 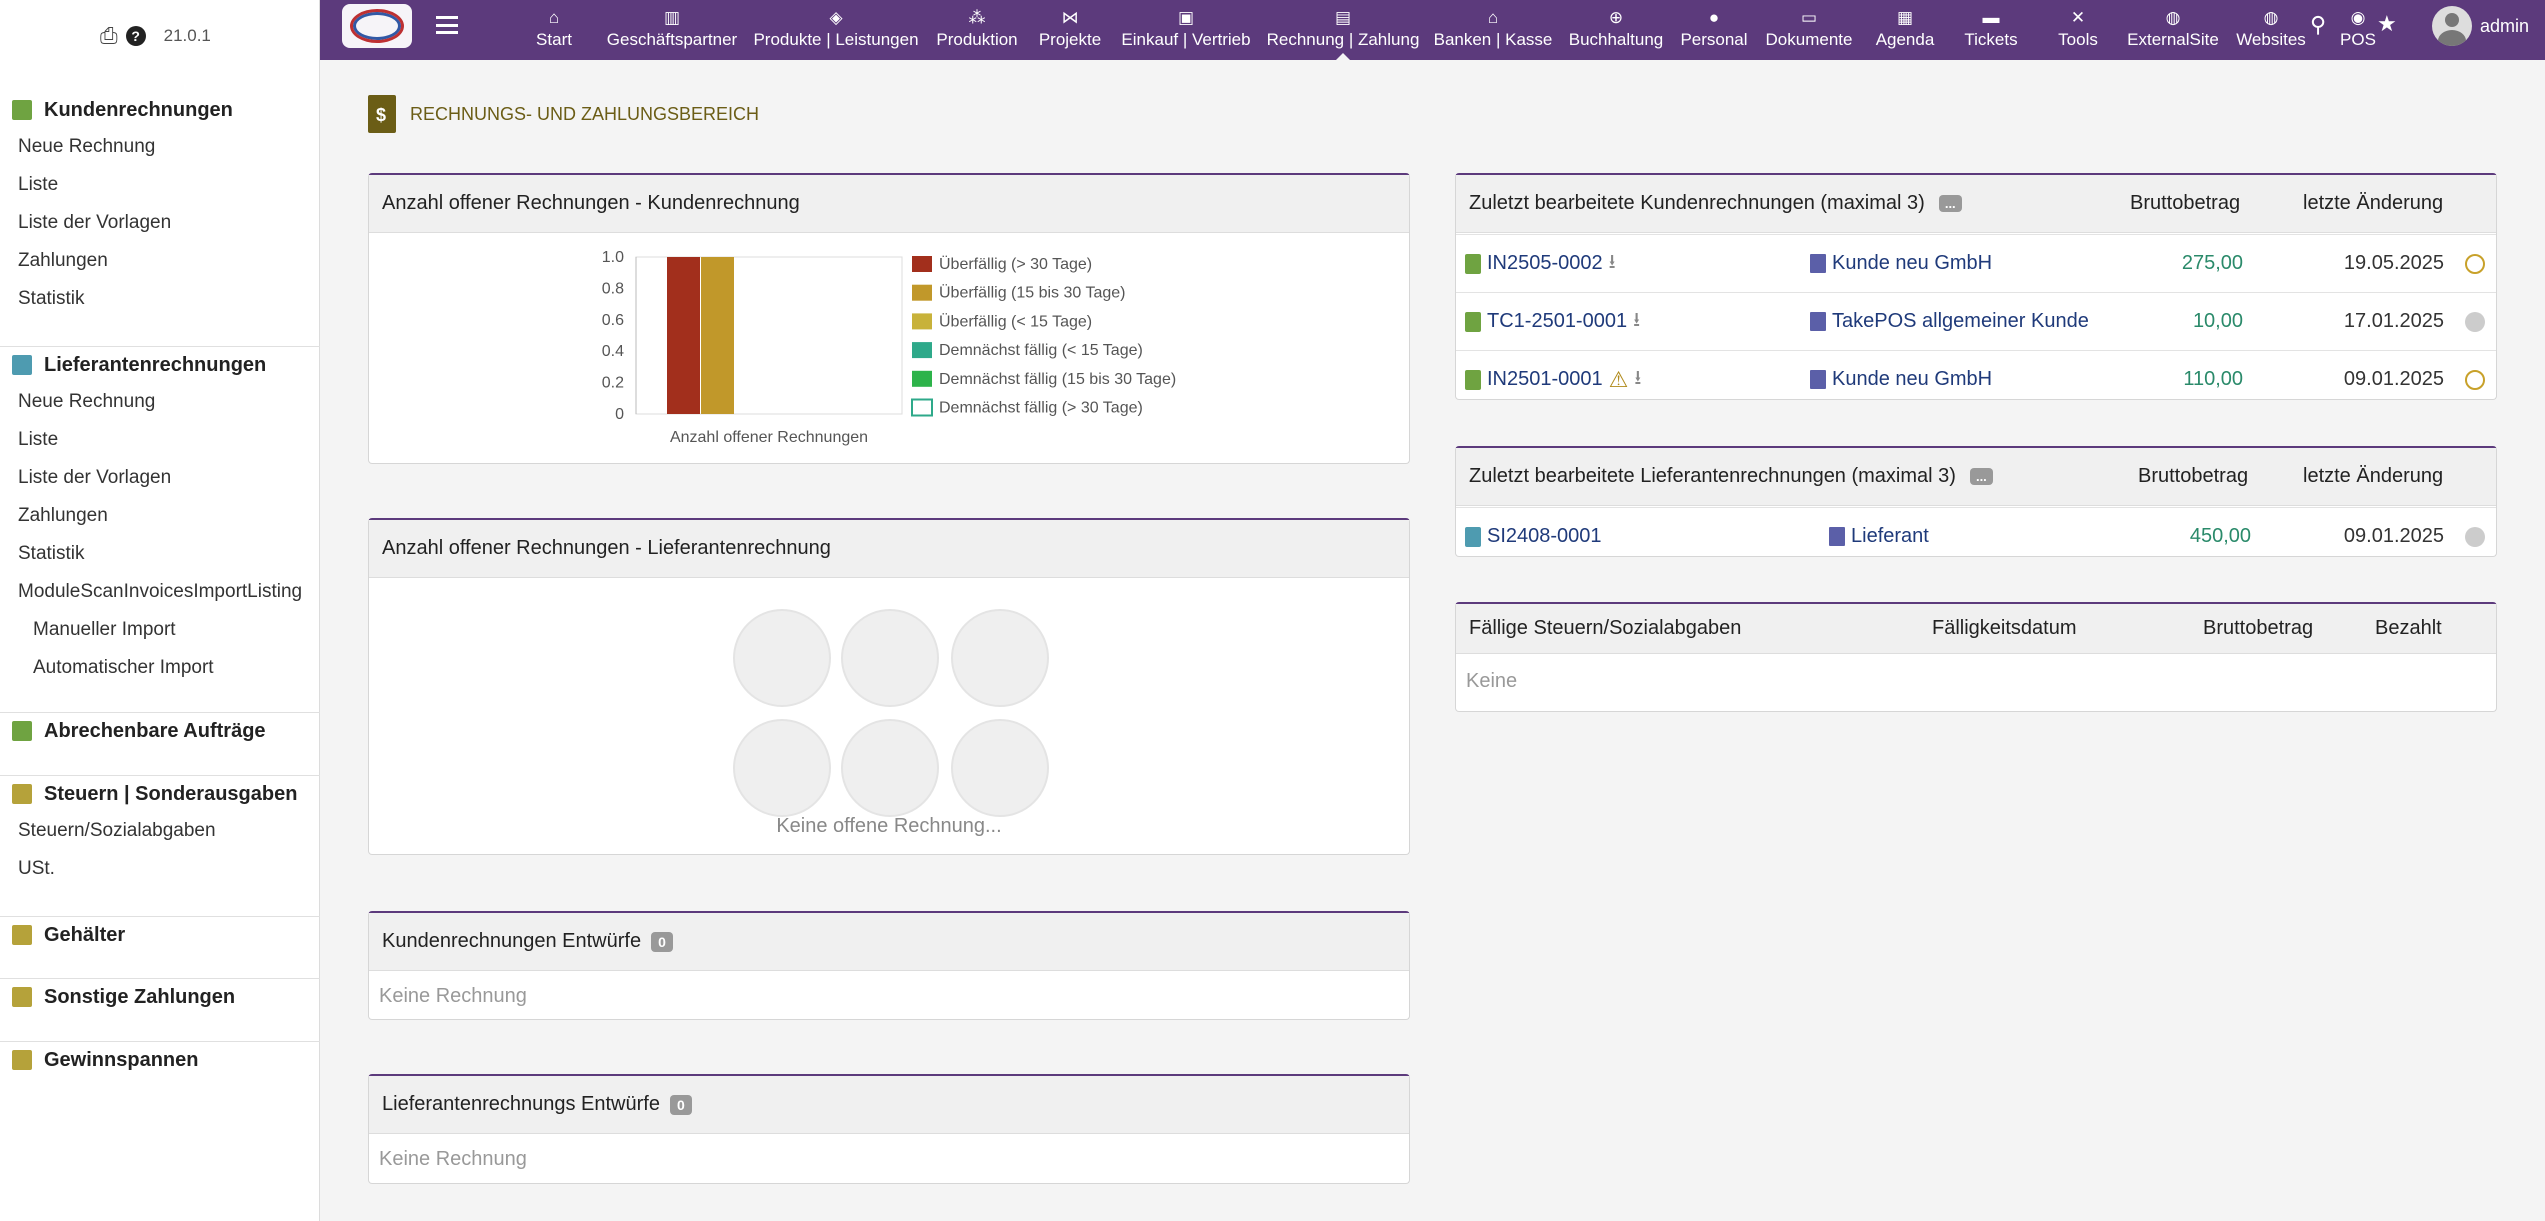 I want to click on nav-2: ◈ Produkte | Leistungen, so click(x=836, y=30).